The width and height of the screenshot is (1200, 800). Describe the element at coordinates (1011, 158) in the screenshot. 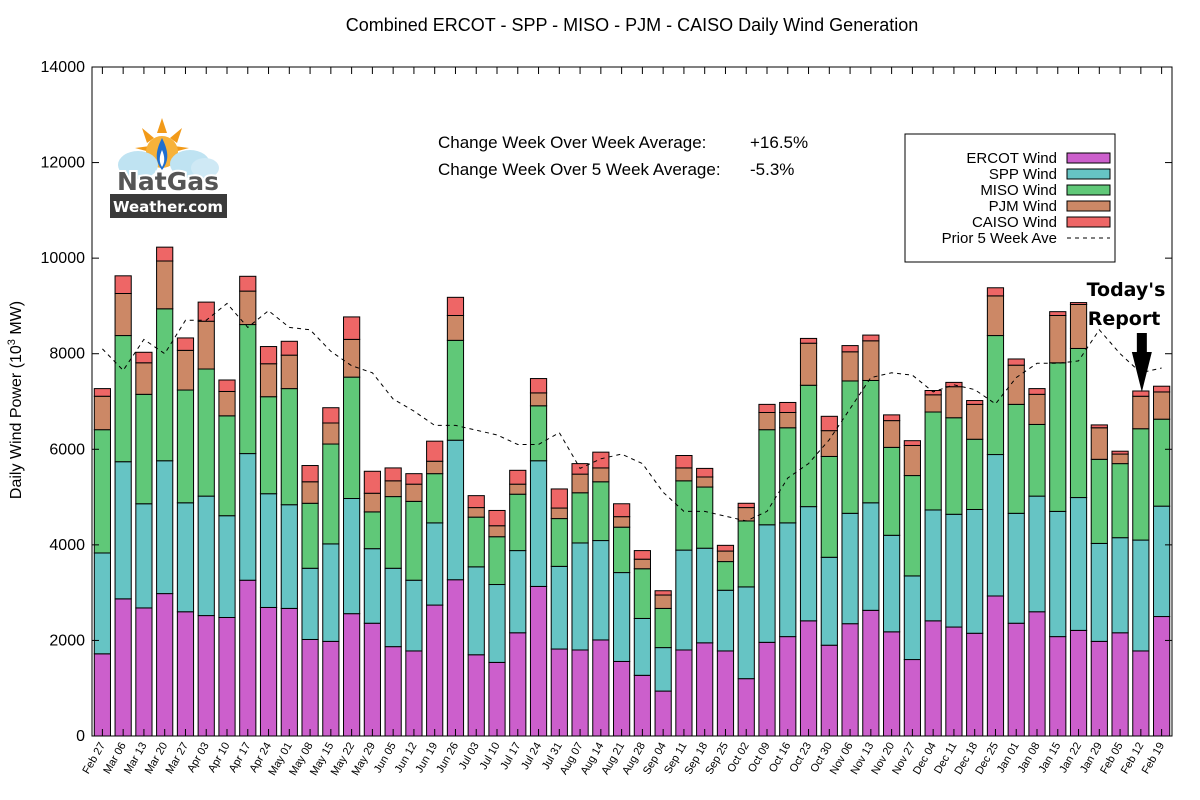

I see `legend-label-ercot-wind: ERCOT Wind` at that location.